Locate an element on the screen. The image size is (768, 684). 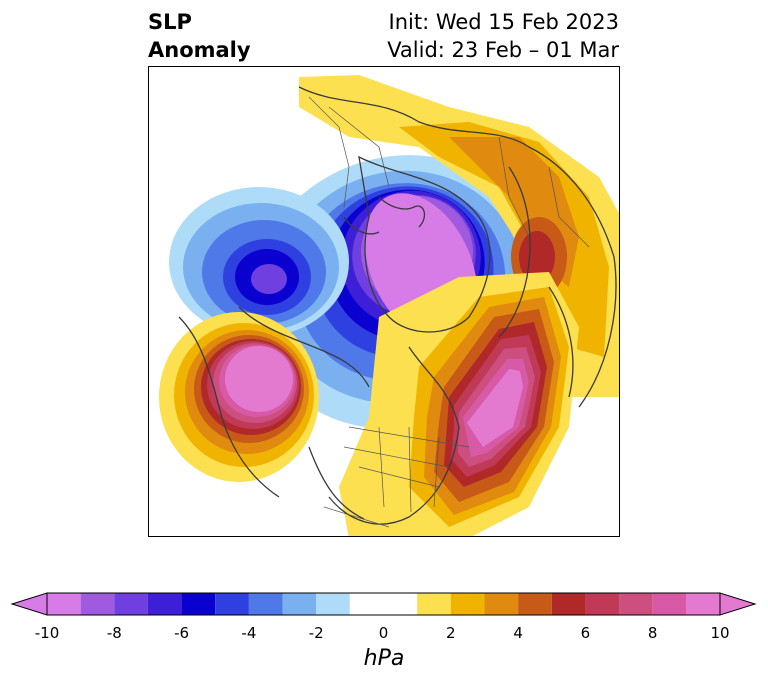
init-date-label: Init: Wed 15 Feb 2023 is located at coordinates (503, 22).